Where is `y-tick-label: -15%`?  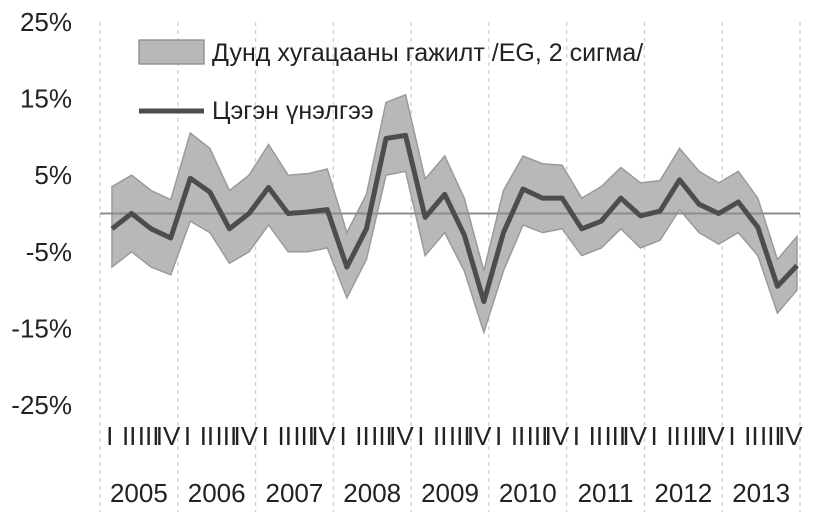
y-tick-label: -15% is located at coordinates (41, 328).